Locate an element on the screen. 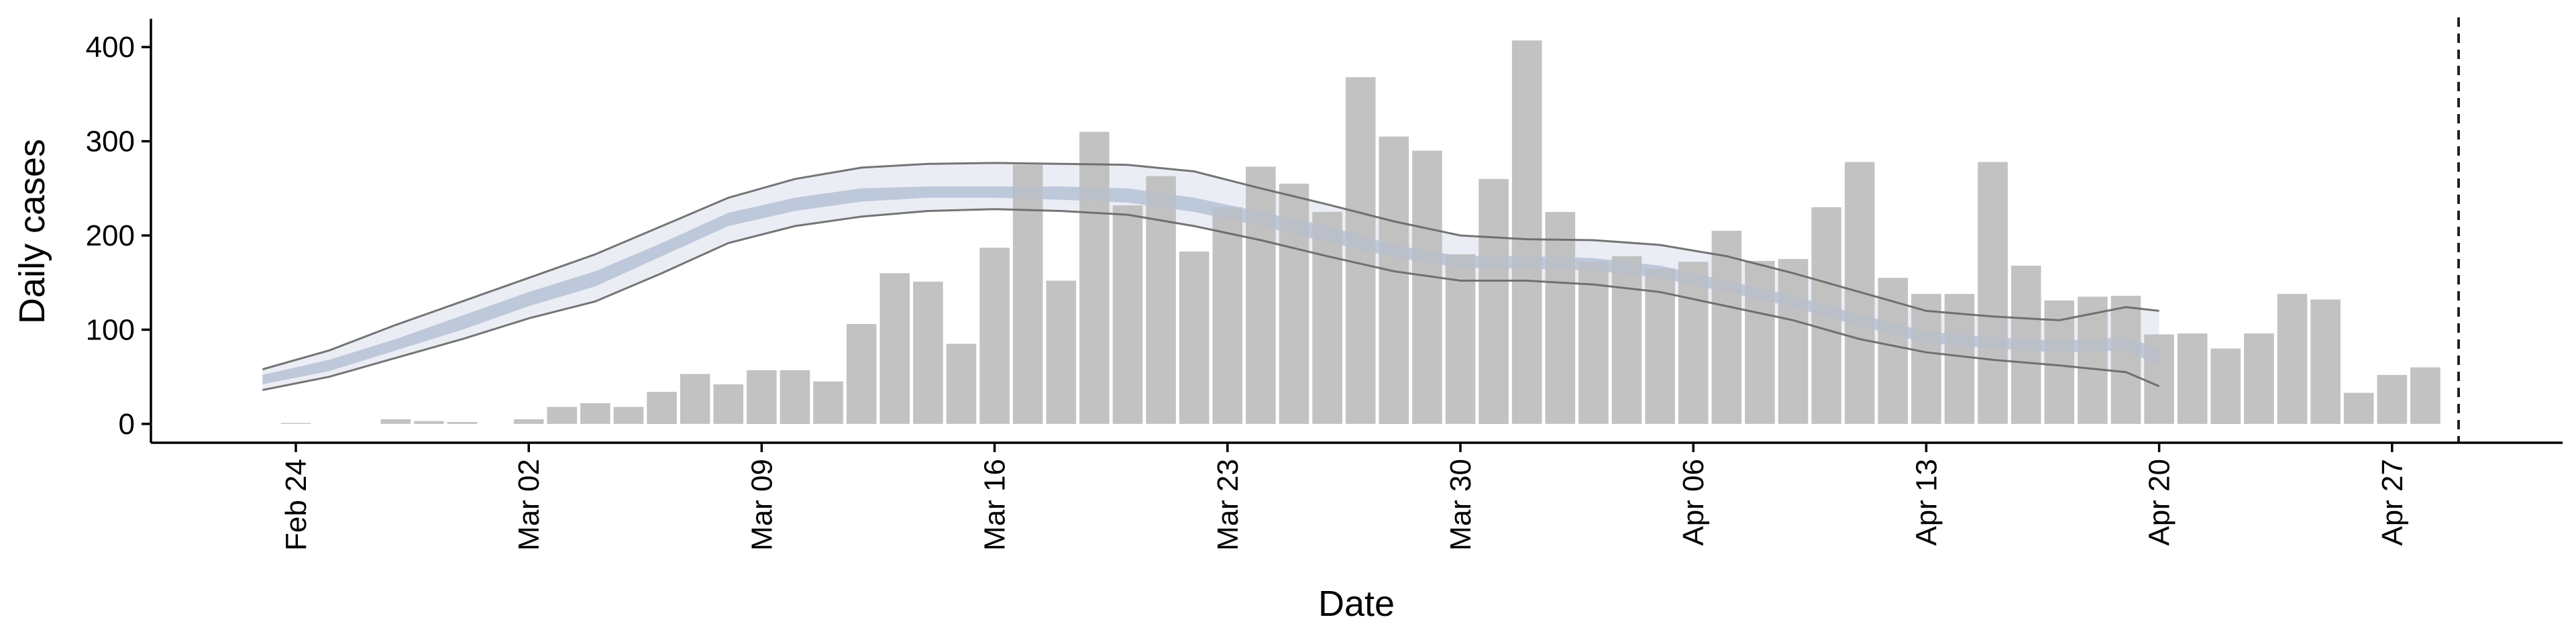 Image resolution: width=2576 pixels, height=644 pixels. x-tick-label-2020-04-06: Apr 06 is located at coordinates (1693, 502).